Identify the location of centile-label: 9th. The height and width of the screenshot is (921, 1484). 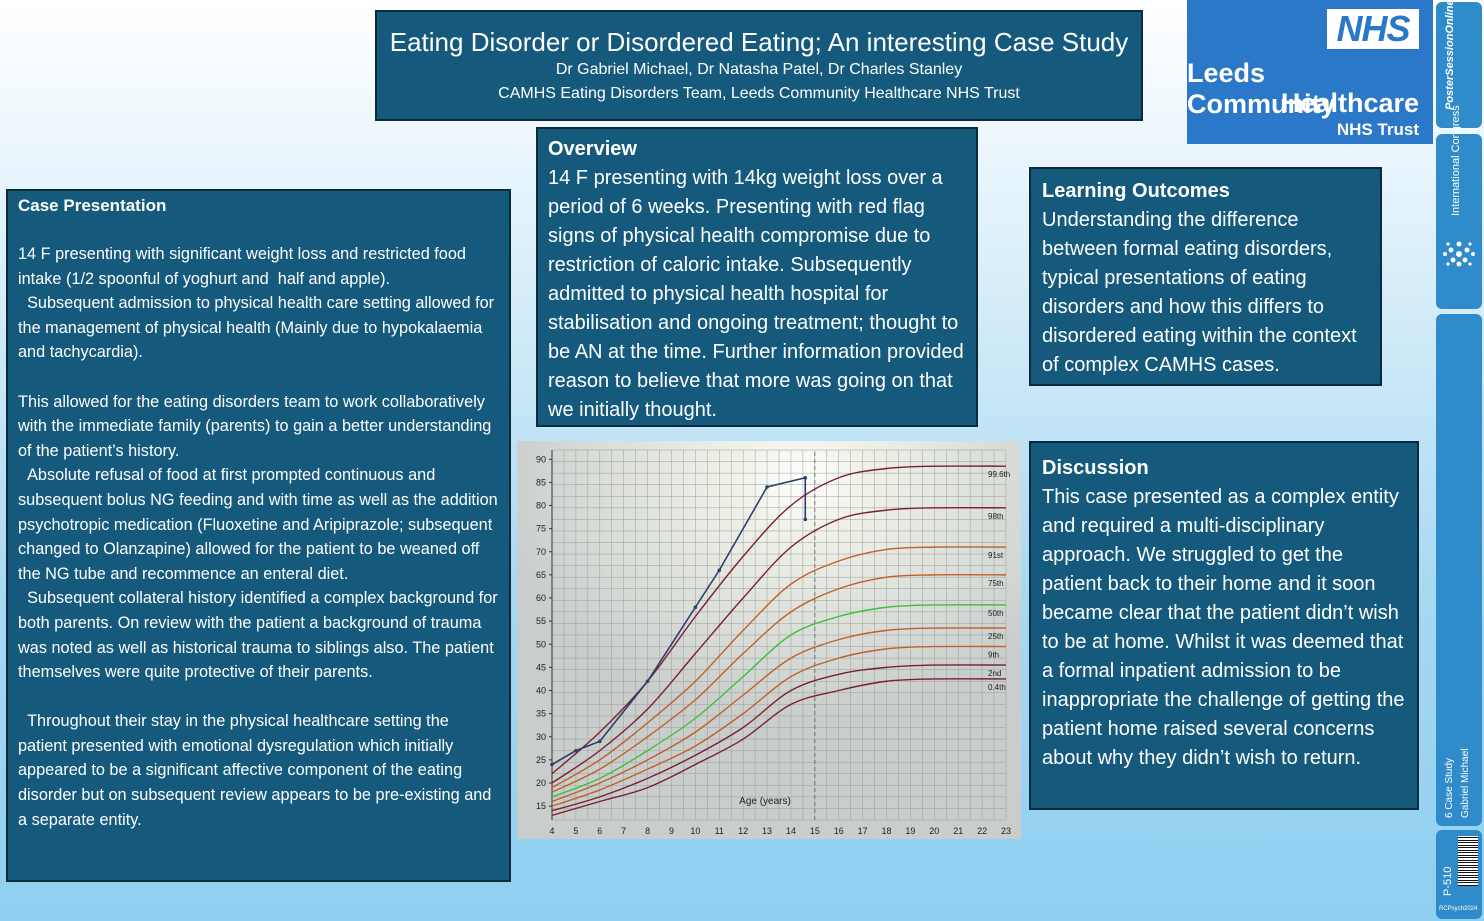
(993, 655).